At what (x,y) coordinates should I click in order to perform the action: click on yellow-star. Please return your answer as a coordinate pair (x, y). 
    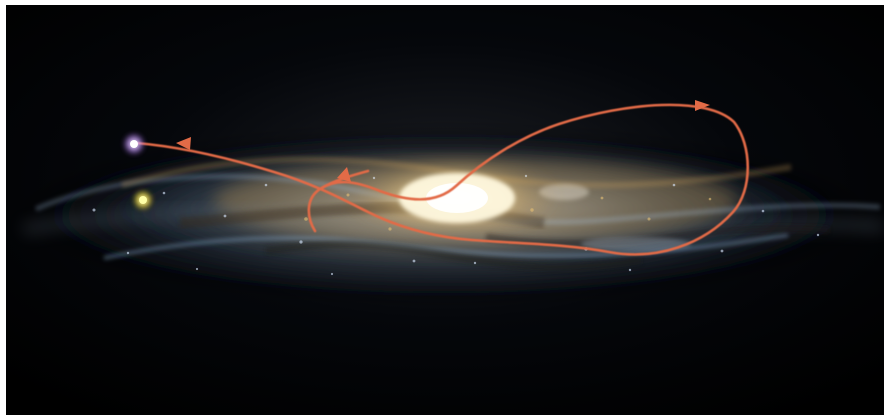
    Looking at the image, I should click on (143, 200).